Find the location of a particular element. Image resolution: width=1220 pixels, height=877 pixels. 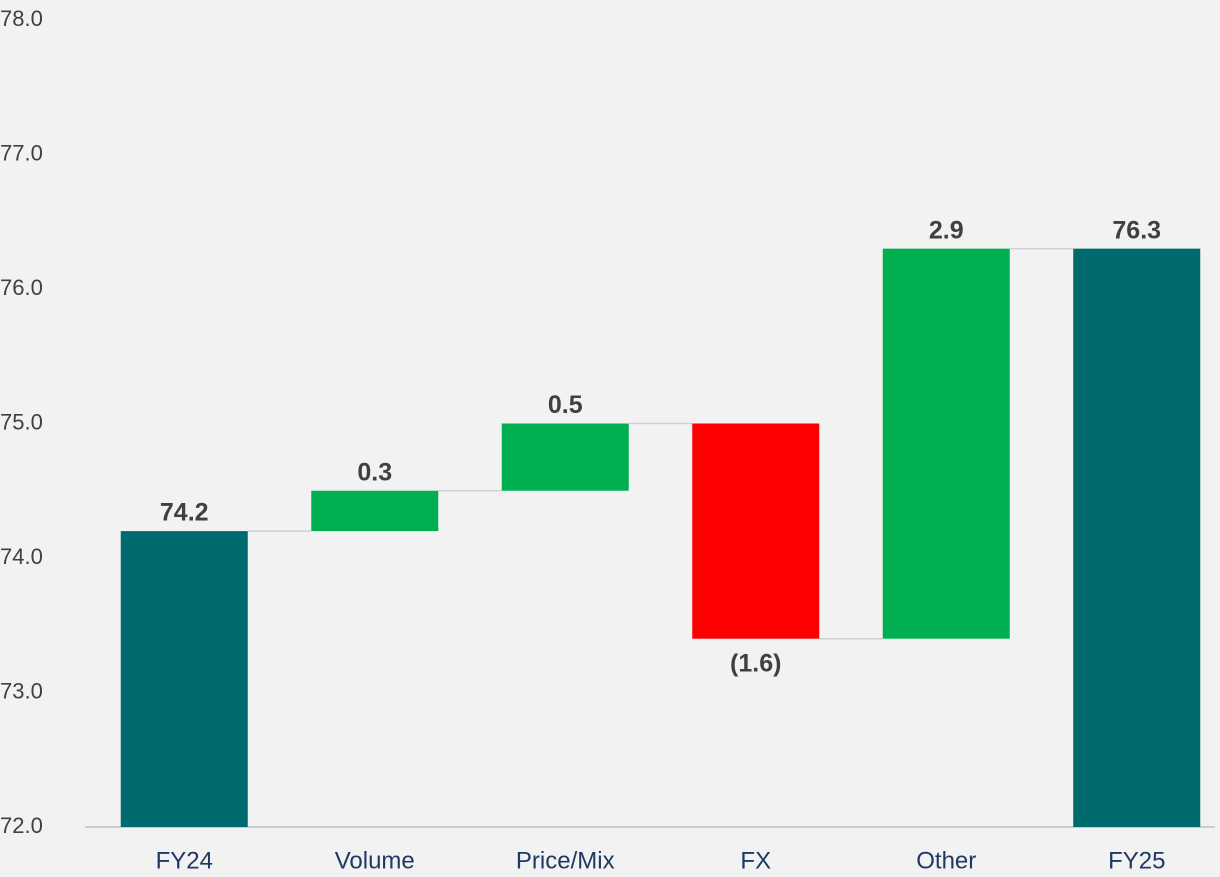

y-tick-label: 74.0 is located at coordinates (21, 556).